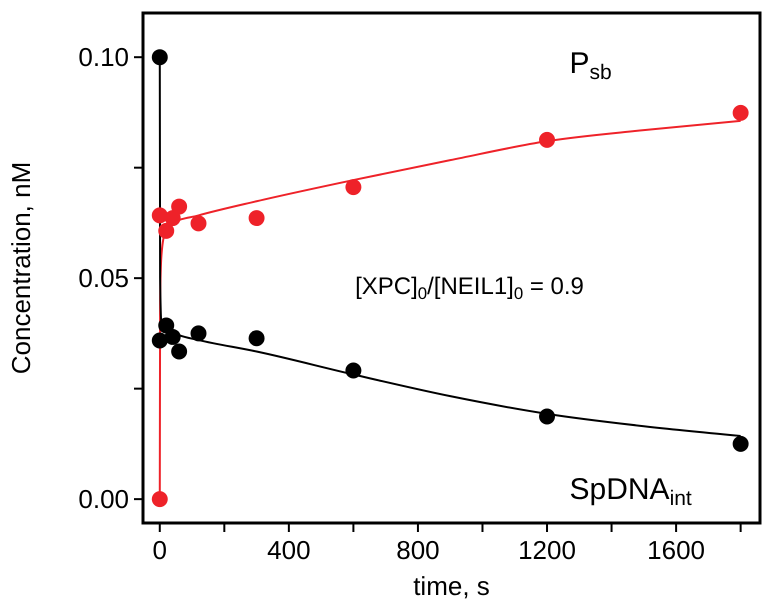 The width and height of the screenshot is (763, 612). I want to click on x-tick-label: 800, so click(418, 550).